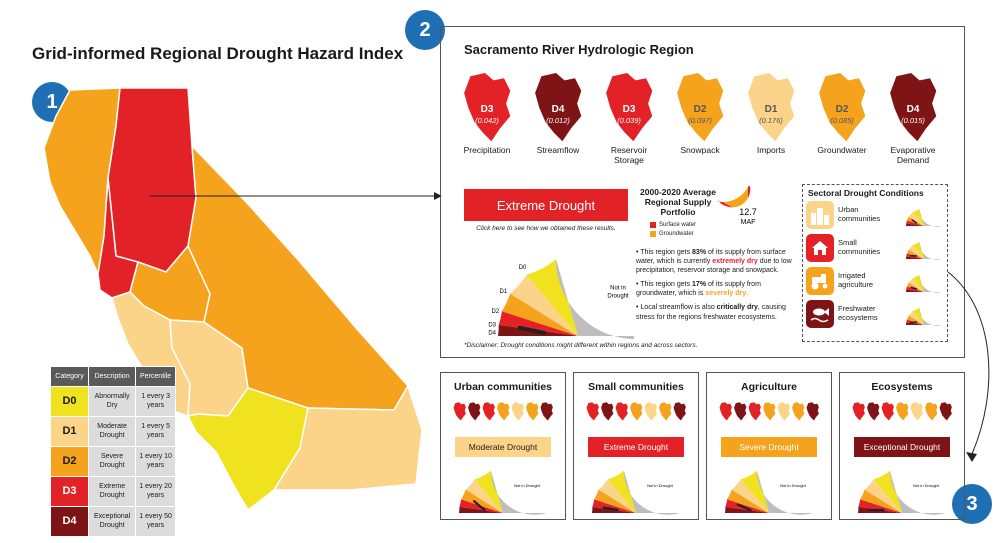  Describe the element at coordinates (496, 312) in the screenshot. I see `gauge-label-d2: D2` at that location.